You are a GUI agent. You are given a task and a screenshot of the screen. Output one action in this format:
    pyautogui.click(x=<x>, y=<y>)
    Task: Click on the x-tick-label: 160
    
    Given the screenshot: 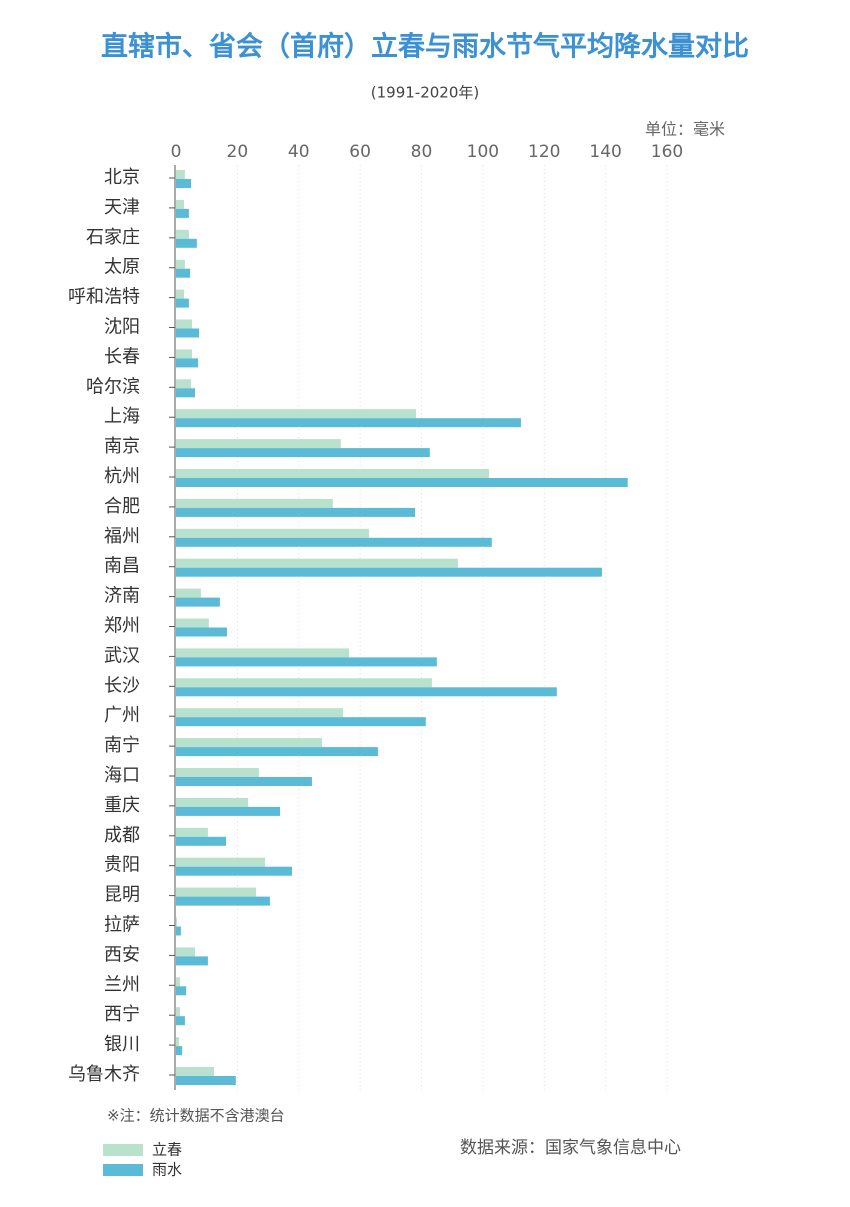 What is the action you would take?
    pyautogui.click(x=667, y=152)
    